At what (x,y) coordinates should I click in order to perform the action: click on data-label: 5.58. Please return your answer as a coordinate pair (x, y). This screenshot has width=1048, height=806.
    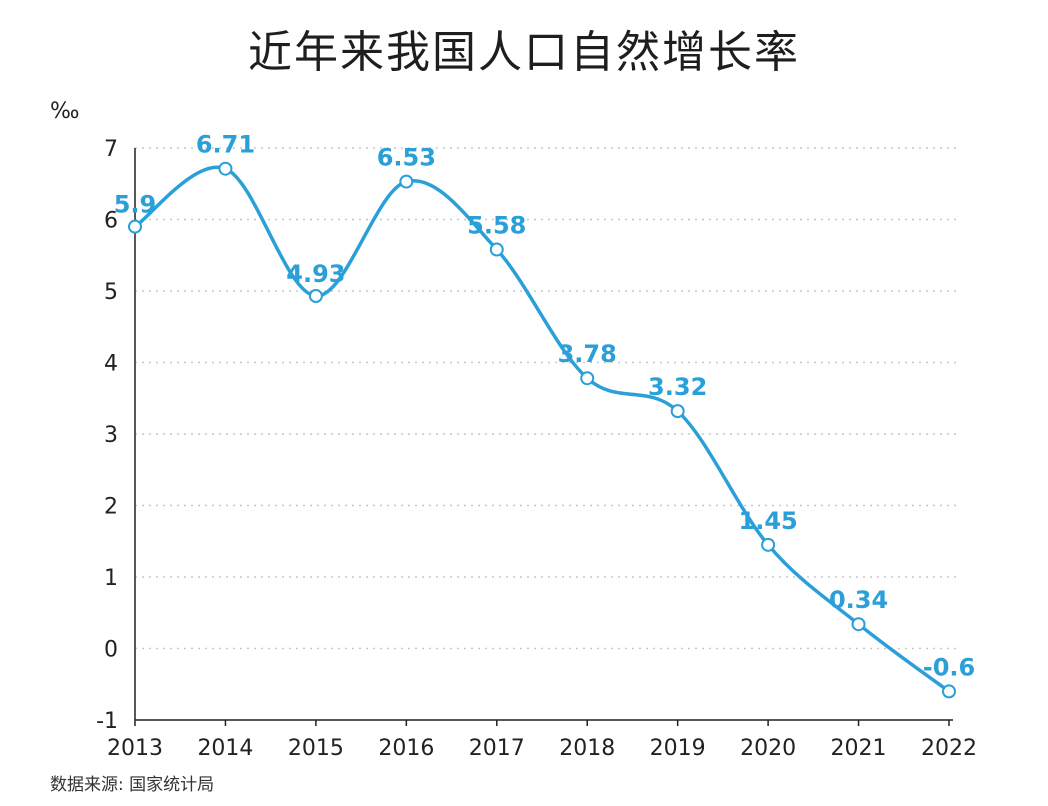
    Looking at the image, I should click on (496, 226).